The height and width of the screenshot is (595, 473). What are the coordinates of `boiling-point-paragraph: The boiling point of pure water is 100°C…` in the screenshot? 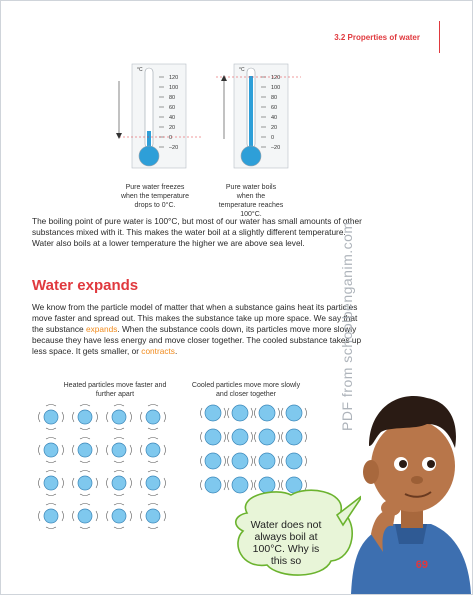 It's located at (197, 232).